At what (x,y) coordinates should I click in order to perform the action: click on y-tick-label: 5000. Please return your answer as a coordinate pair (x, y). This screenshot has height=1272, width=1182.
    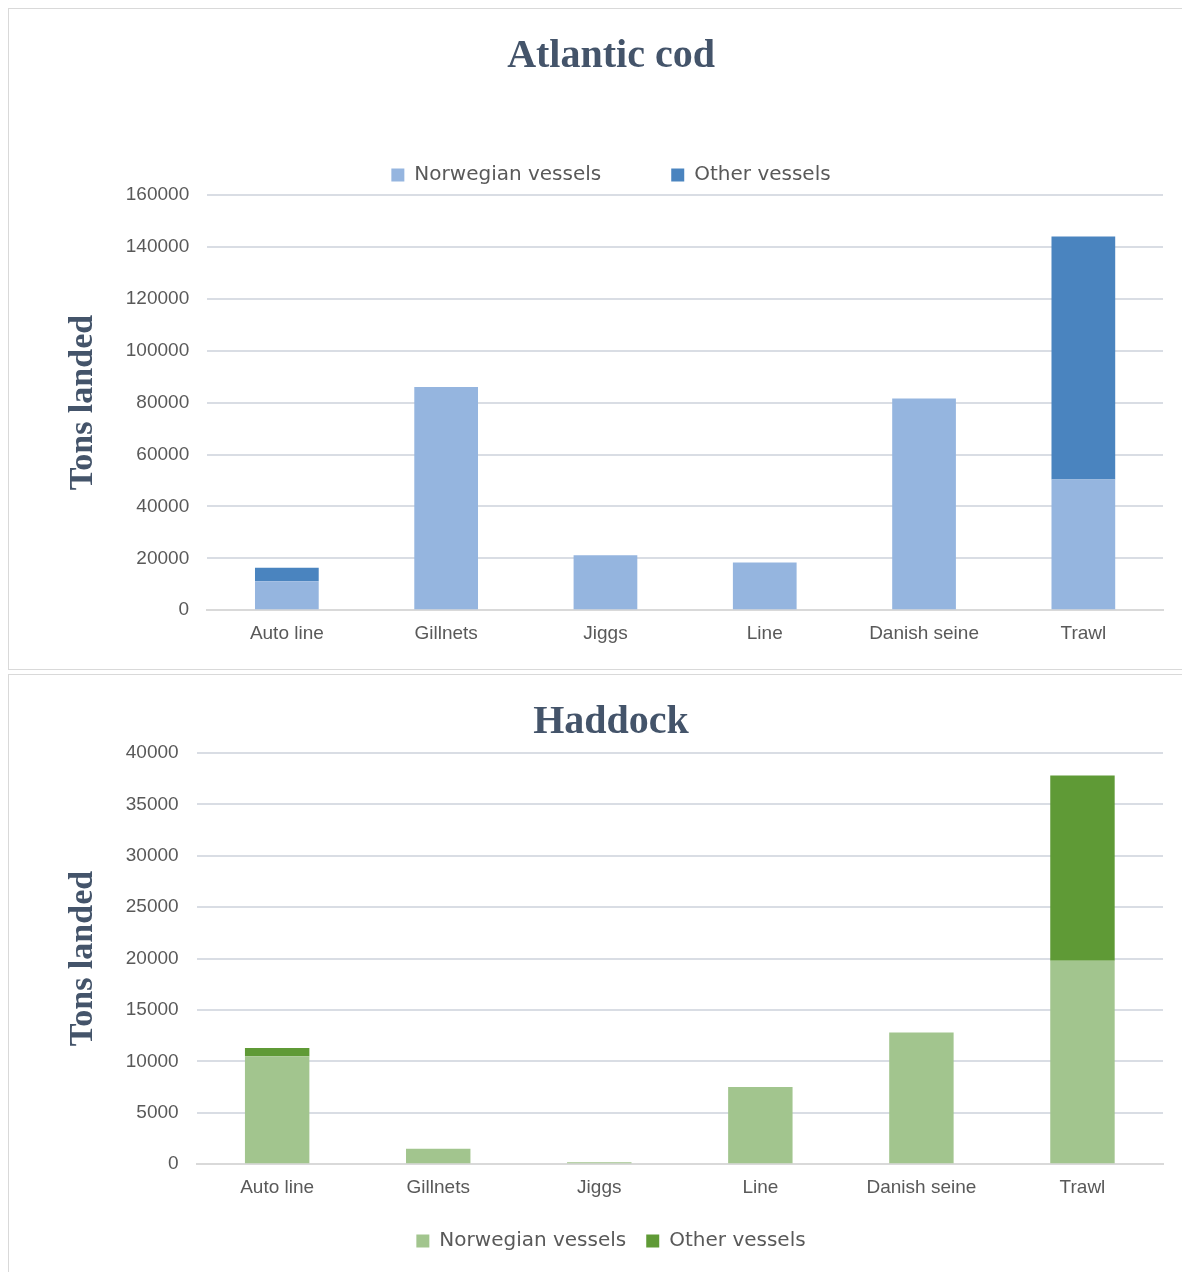
    Looking at the image, I should click on (157, 1112).